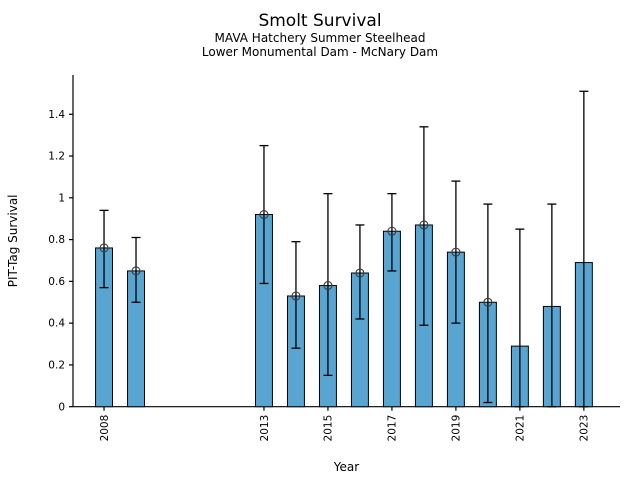 The image size is (640, 480). Describe the element at coordinates (584, 249) in the screenshot. I see `error-bar-2023` at that location.